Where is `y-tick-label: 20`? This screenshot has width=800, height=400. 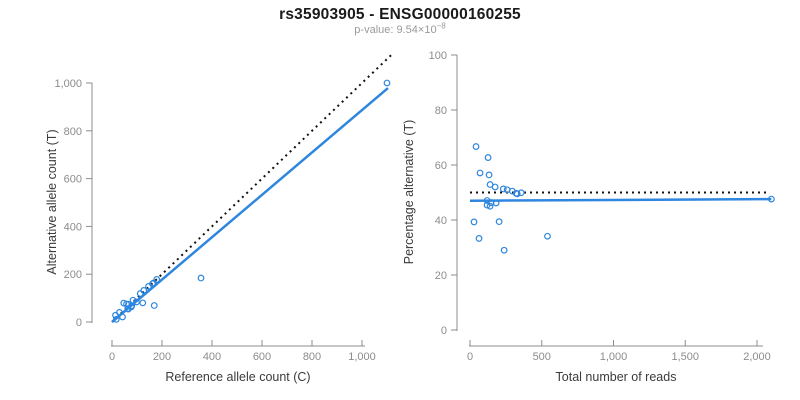 y-tick-label: 20 is located at coordinates (441, 276).